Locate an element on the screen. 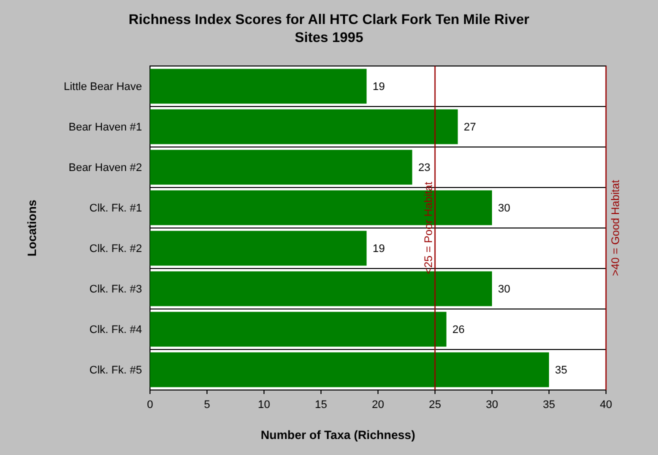 Image resolution: width=658 pixels, height=455 pixels. y-tick-label: Clk. Fk. #2 is located at coordinates (115, 249).